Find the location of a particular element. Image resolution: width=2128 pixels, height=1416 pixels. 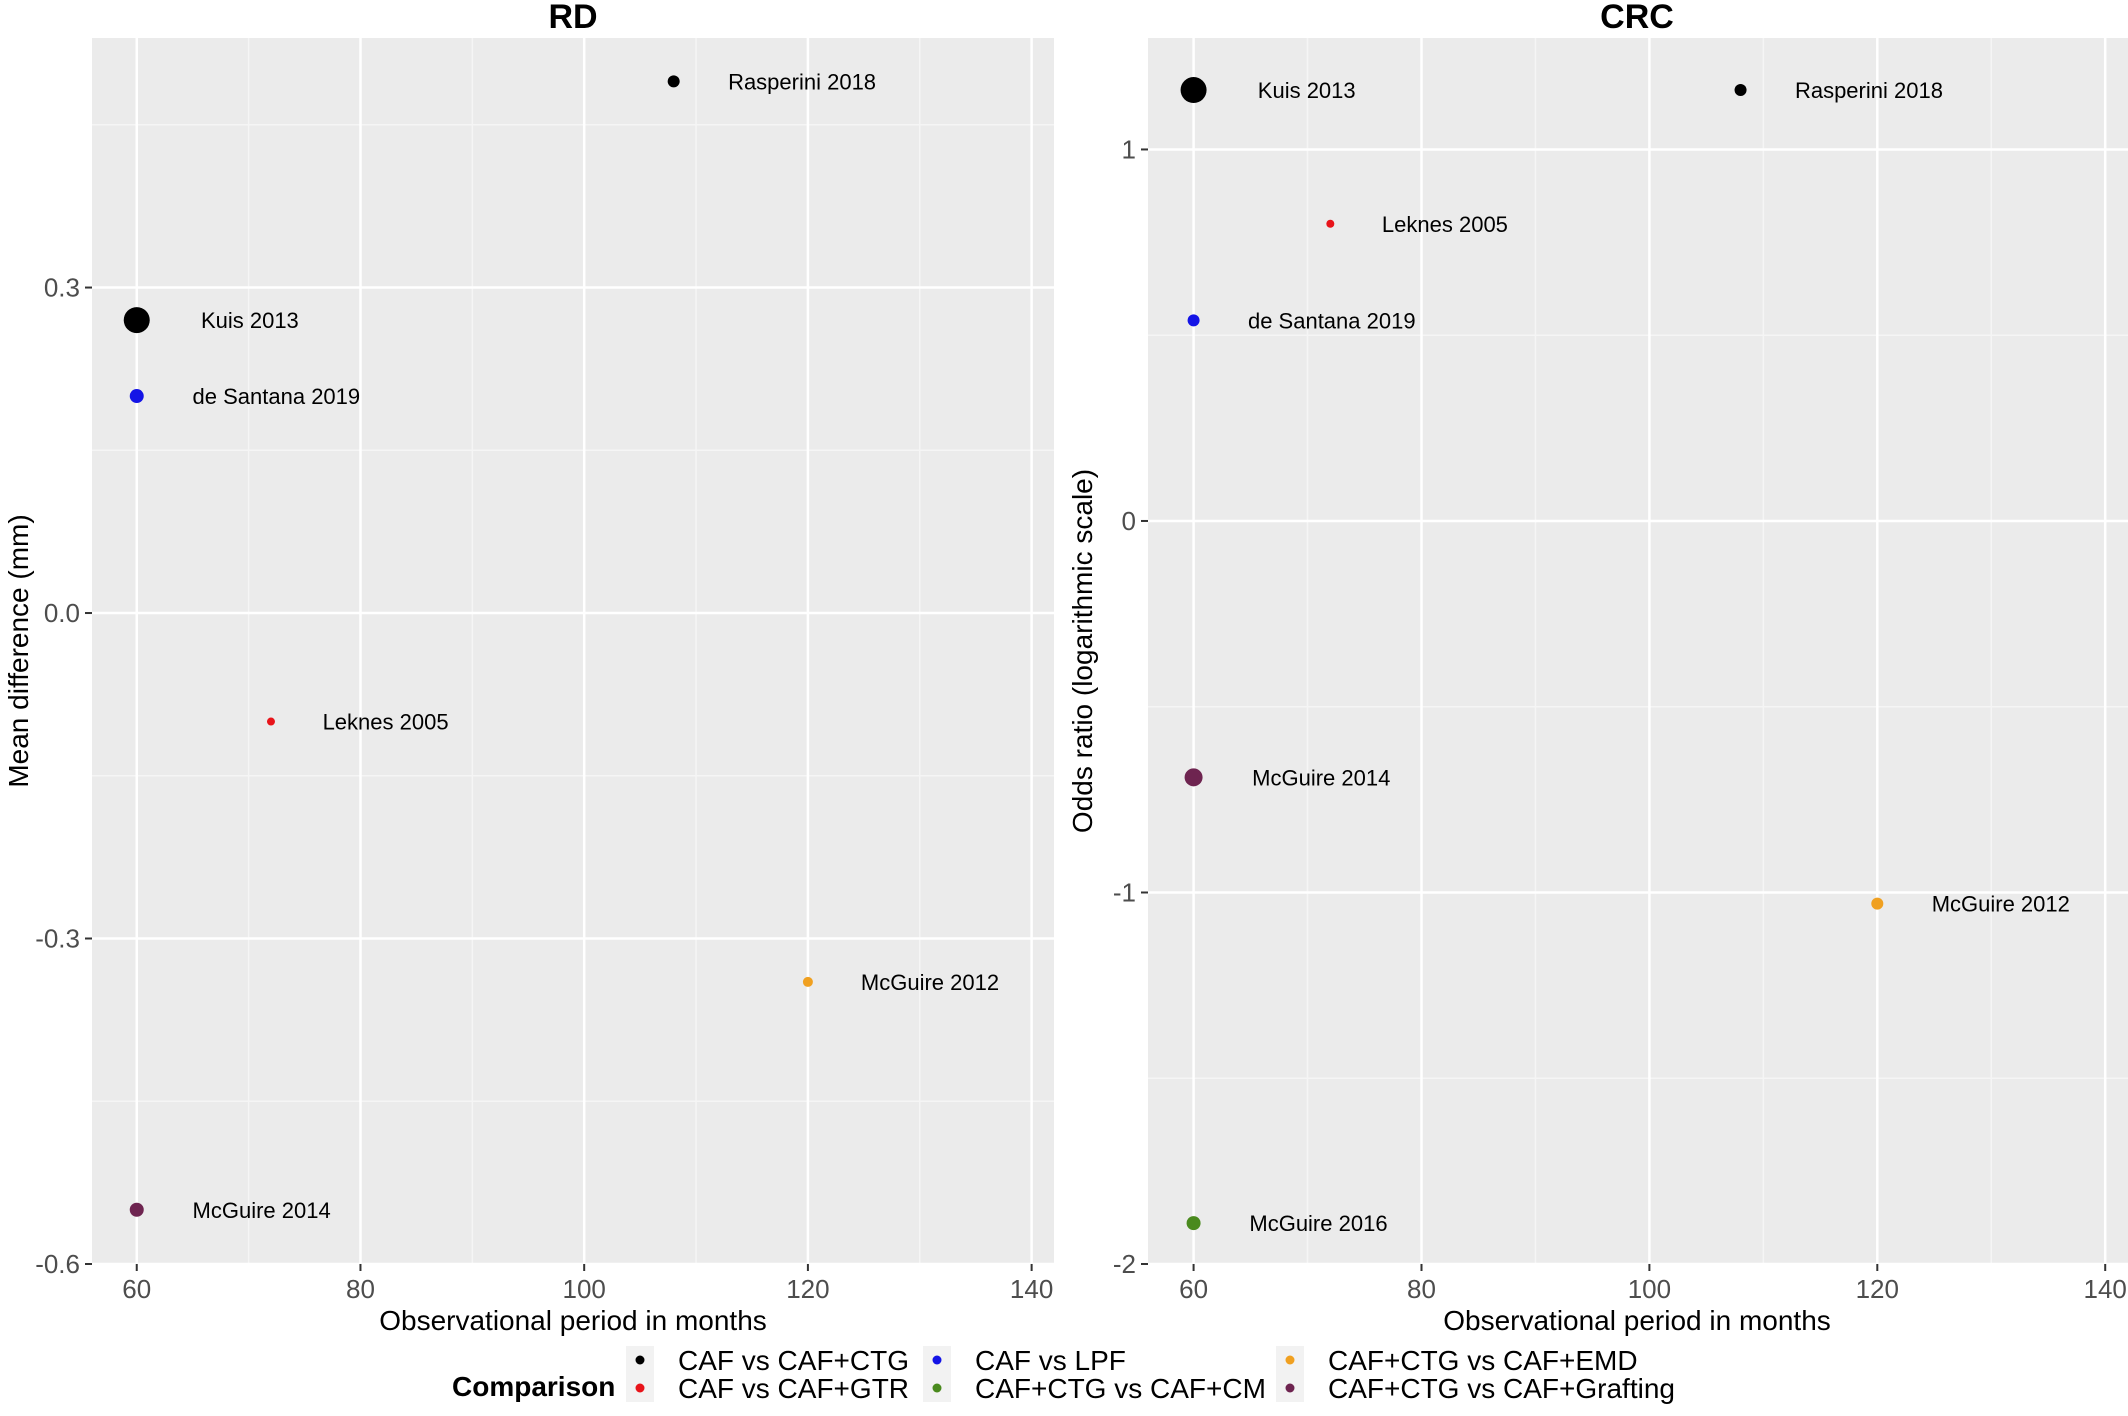

point-label: McGuire 2016 is located at coordinates (1318, 1223).